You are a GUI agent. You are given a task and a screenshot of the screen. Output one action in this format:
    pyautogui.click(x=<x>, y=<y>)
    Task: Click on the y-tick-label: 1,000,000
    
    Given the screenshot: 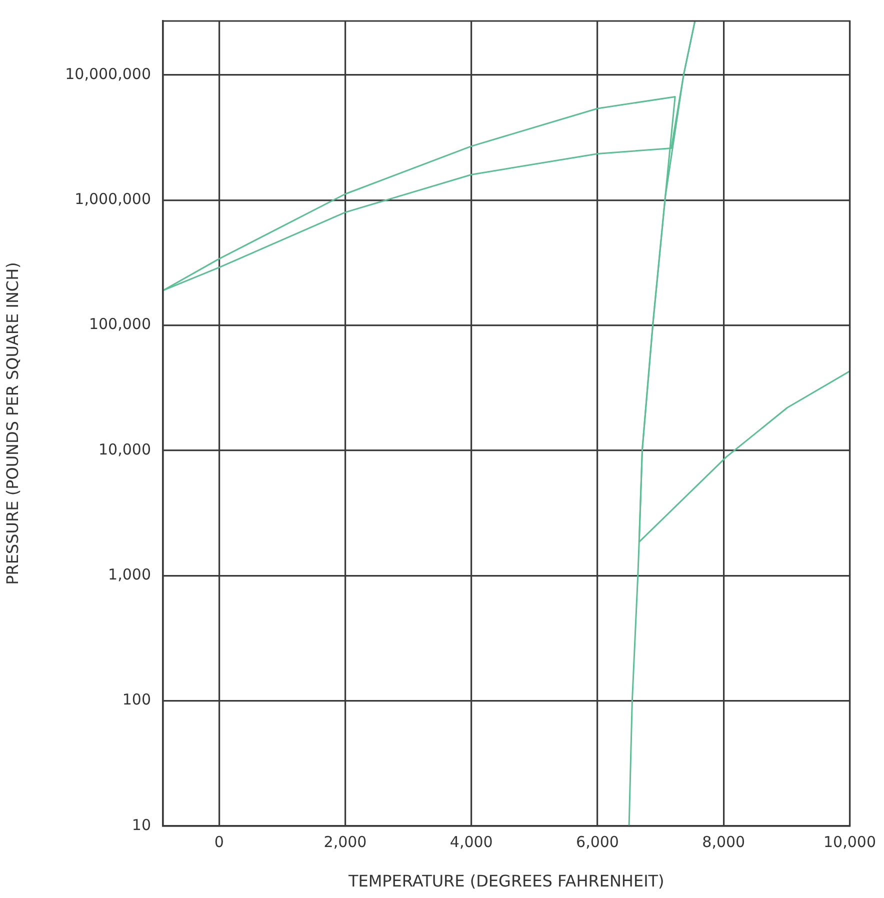 What is the action you would take?
    pyautogui.click(x=112, y=199)
    